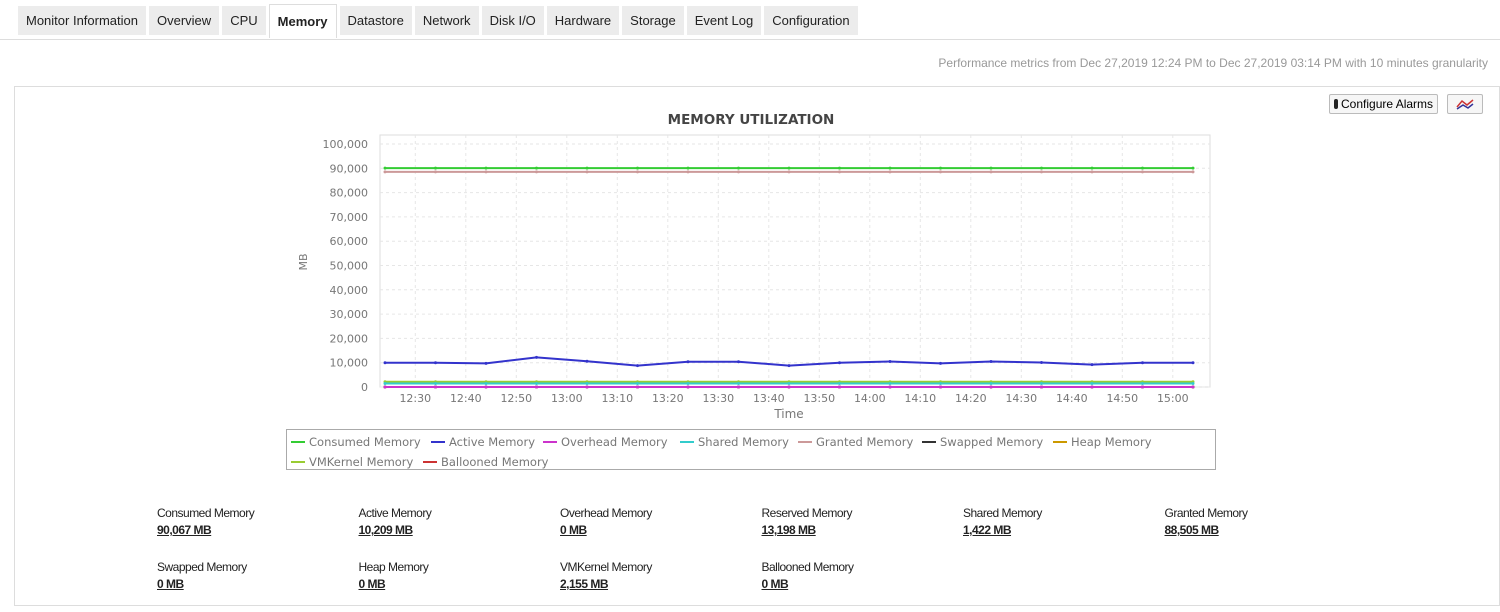 This screenshot has height=612, width=1500. What do you see at coordinates (605, 442) in the screenshot?
I see `legend-item: Overhead Memory` at bounding box center [605, 442].